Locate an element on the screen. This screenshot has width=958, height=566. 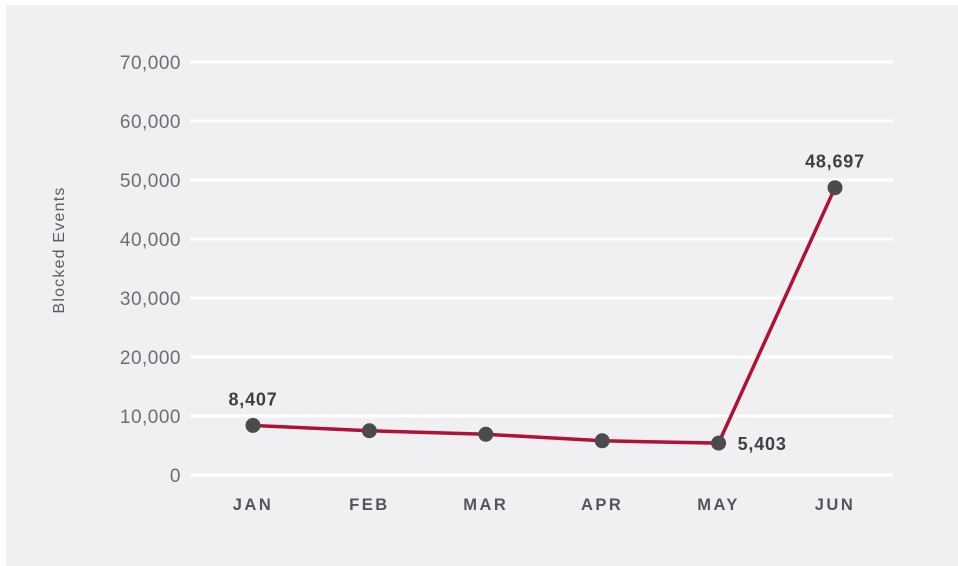
y-tick-label: 30,000 is located at coordinates (150, 299).